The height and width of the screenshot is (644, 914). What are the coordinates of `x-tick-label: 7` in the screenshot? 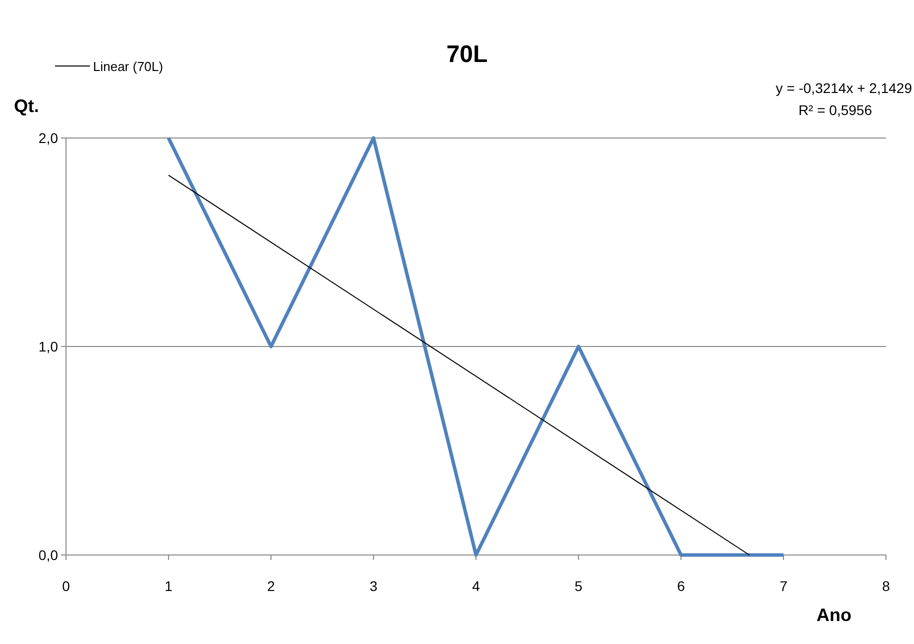 It's located at (784, 586).